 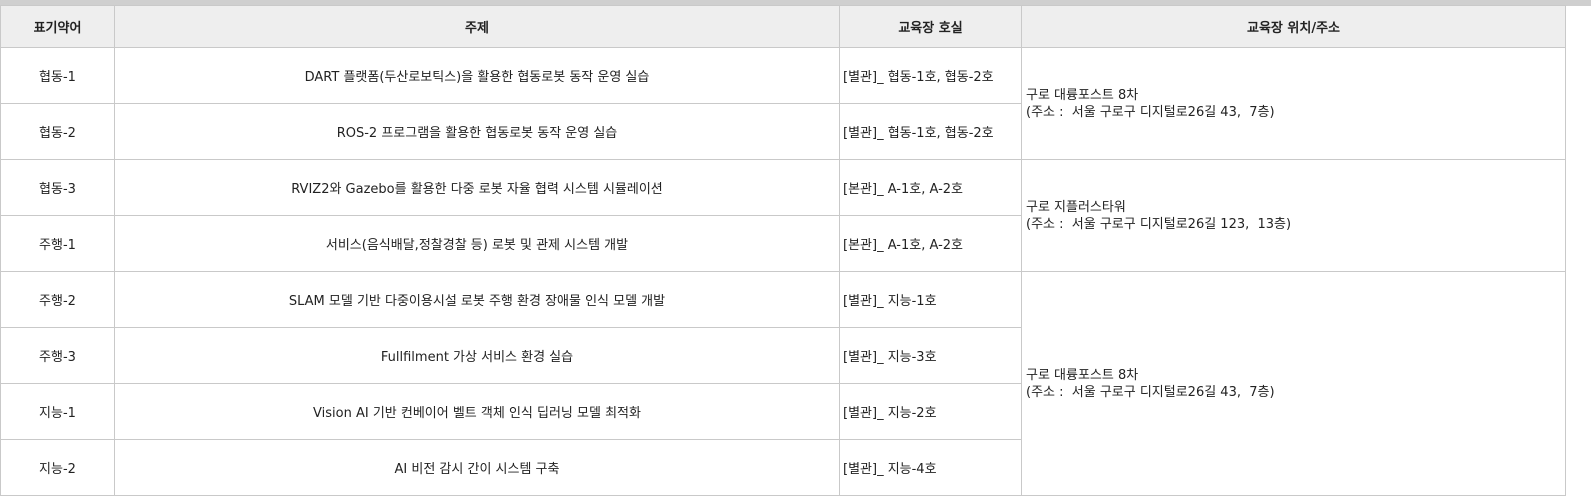 What do you see at coordinates (477, 75) in the screenshot?
I see `cell-topic: DART 플랫폼(두산로보틱스)을 활용한 협동로봇 동작 운영 실습` at bounding box center [477, 75].